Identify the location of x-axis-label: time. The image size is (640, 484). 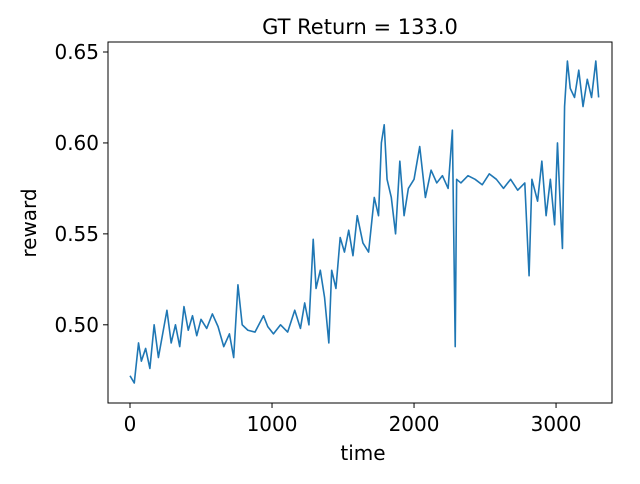
(362, 453).